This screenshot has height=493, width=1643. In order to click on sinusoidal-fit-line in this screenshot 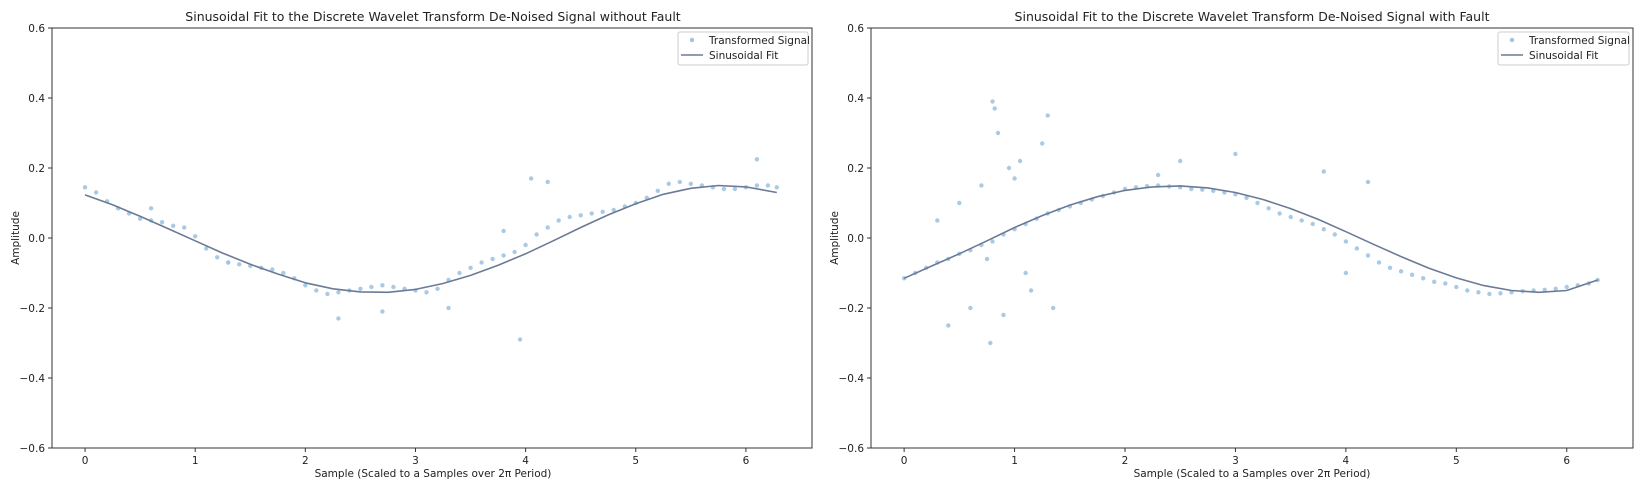, I will do `click(1250, 239)`.